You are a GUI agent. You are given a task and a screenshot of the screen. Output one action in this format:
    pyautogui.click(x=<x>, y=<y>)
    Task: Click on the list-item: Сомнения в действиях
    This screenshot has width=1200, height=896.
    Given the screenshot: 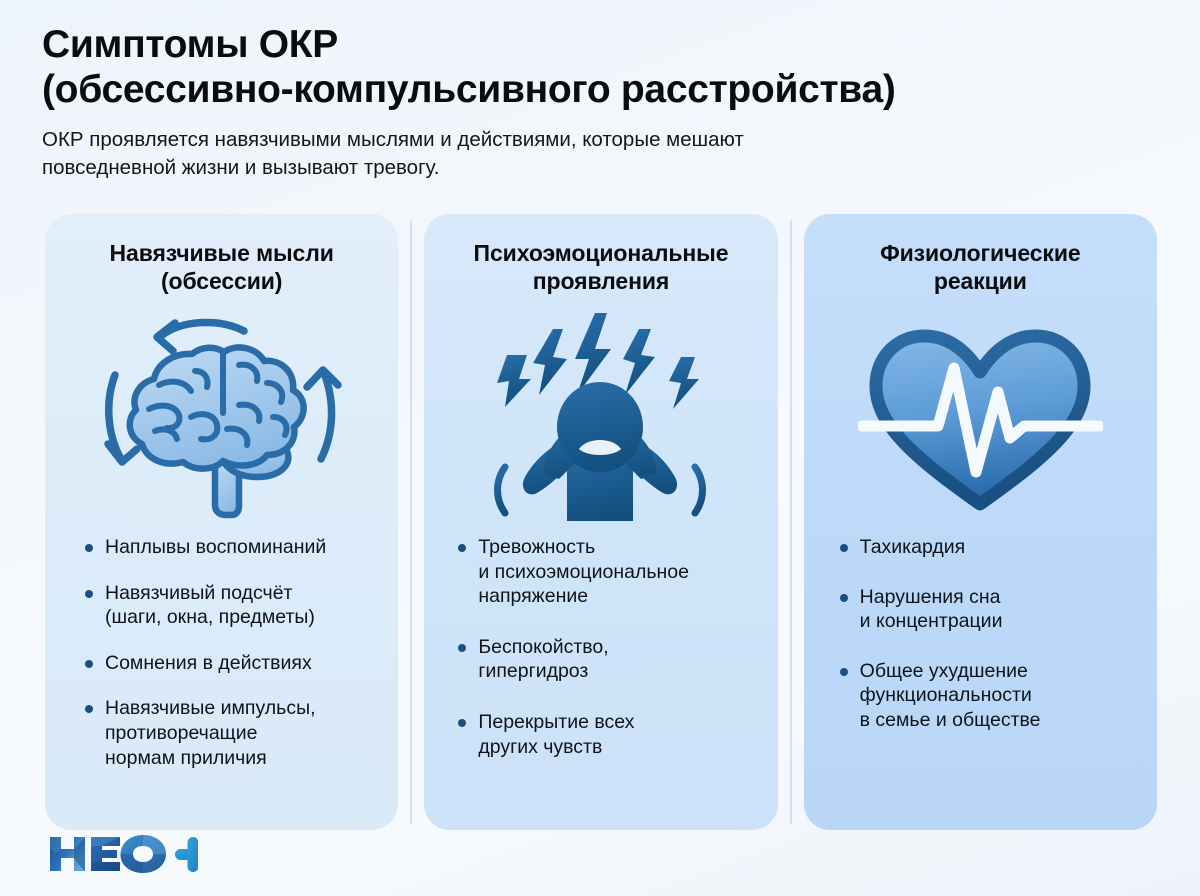 What is the action you would take?
    pyautogui.click(x=230, y=663)
    